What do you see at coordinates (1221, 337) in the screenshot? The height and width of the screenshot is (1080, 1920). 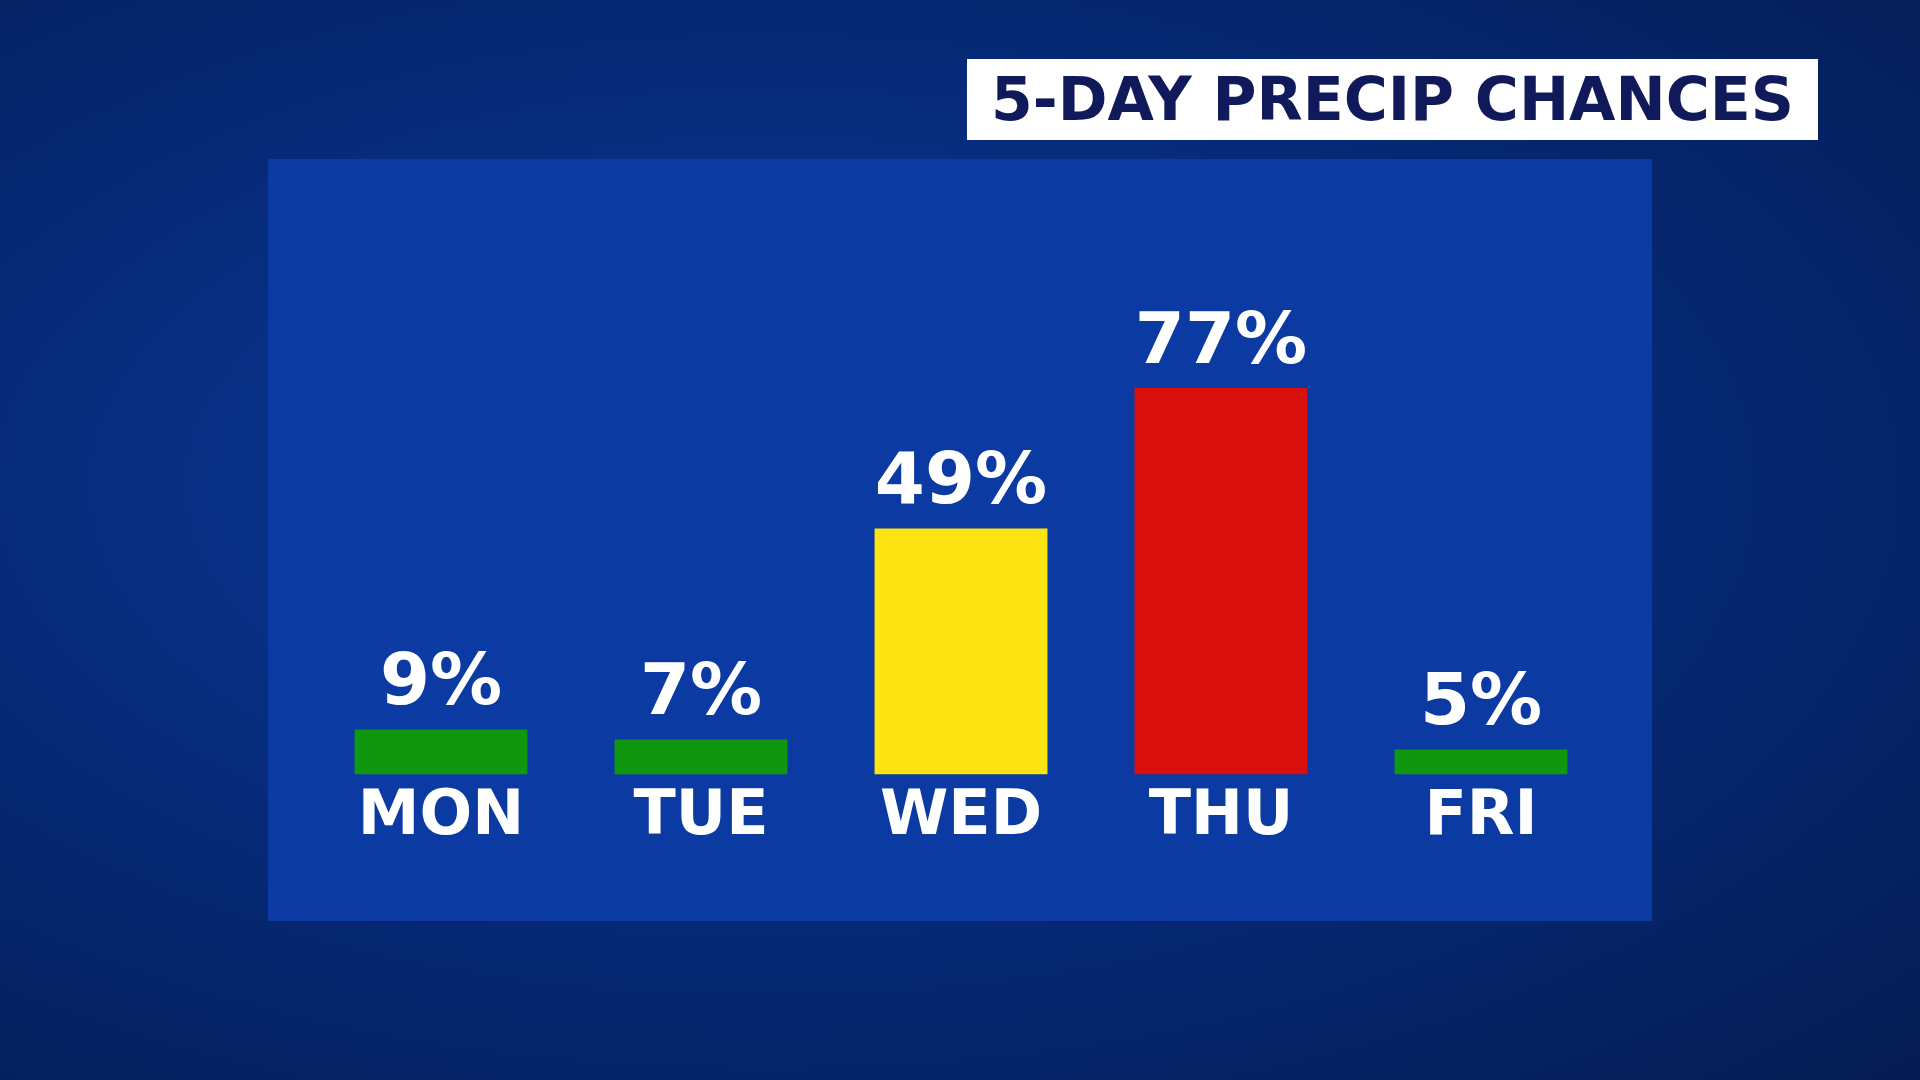 I see `data-label: 77%` at bounding box center [1221, 337].